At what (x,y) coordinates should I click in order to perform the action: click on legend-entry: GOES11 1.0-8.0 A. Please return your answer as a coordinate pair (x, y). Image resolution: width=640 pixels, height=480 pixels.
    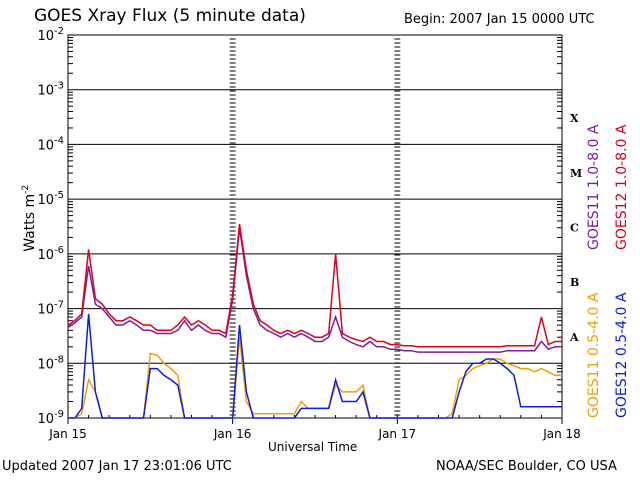
    Looking at the image, I should click on (594, 187).